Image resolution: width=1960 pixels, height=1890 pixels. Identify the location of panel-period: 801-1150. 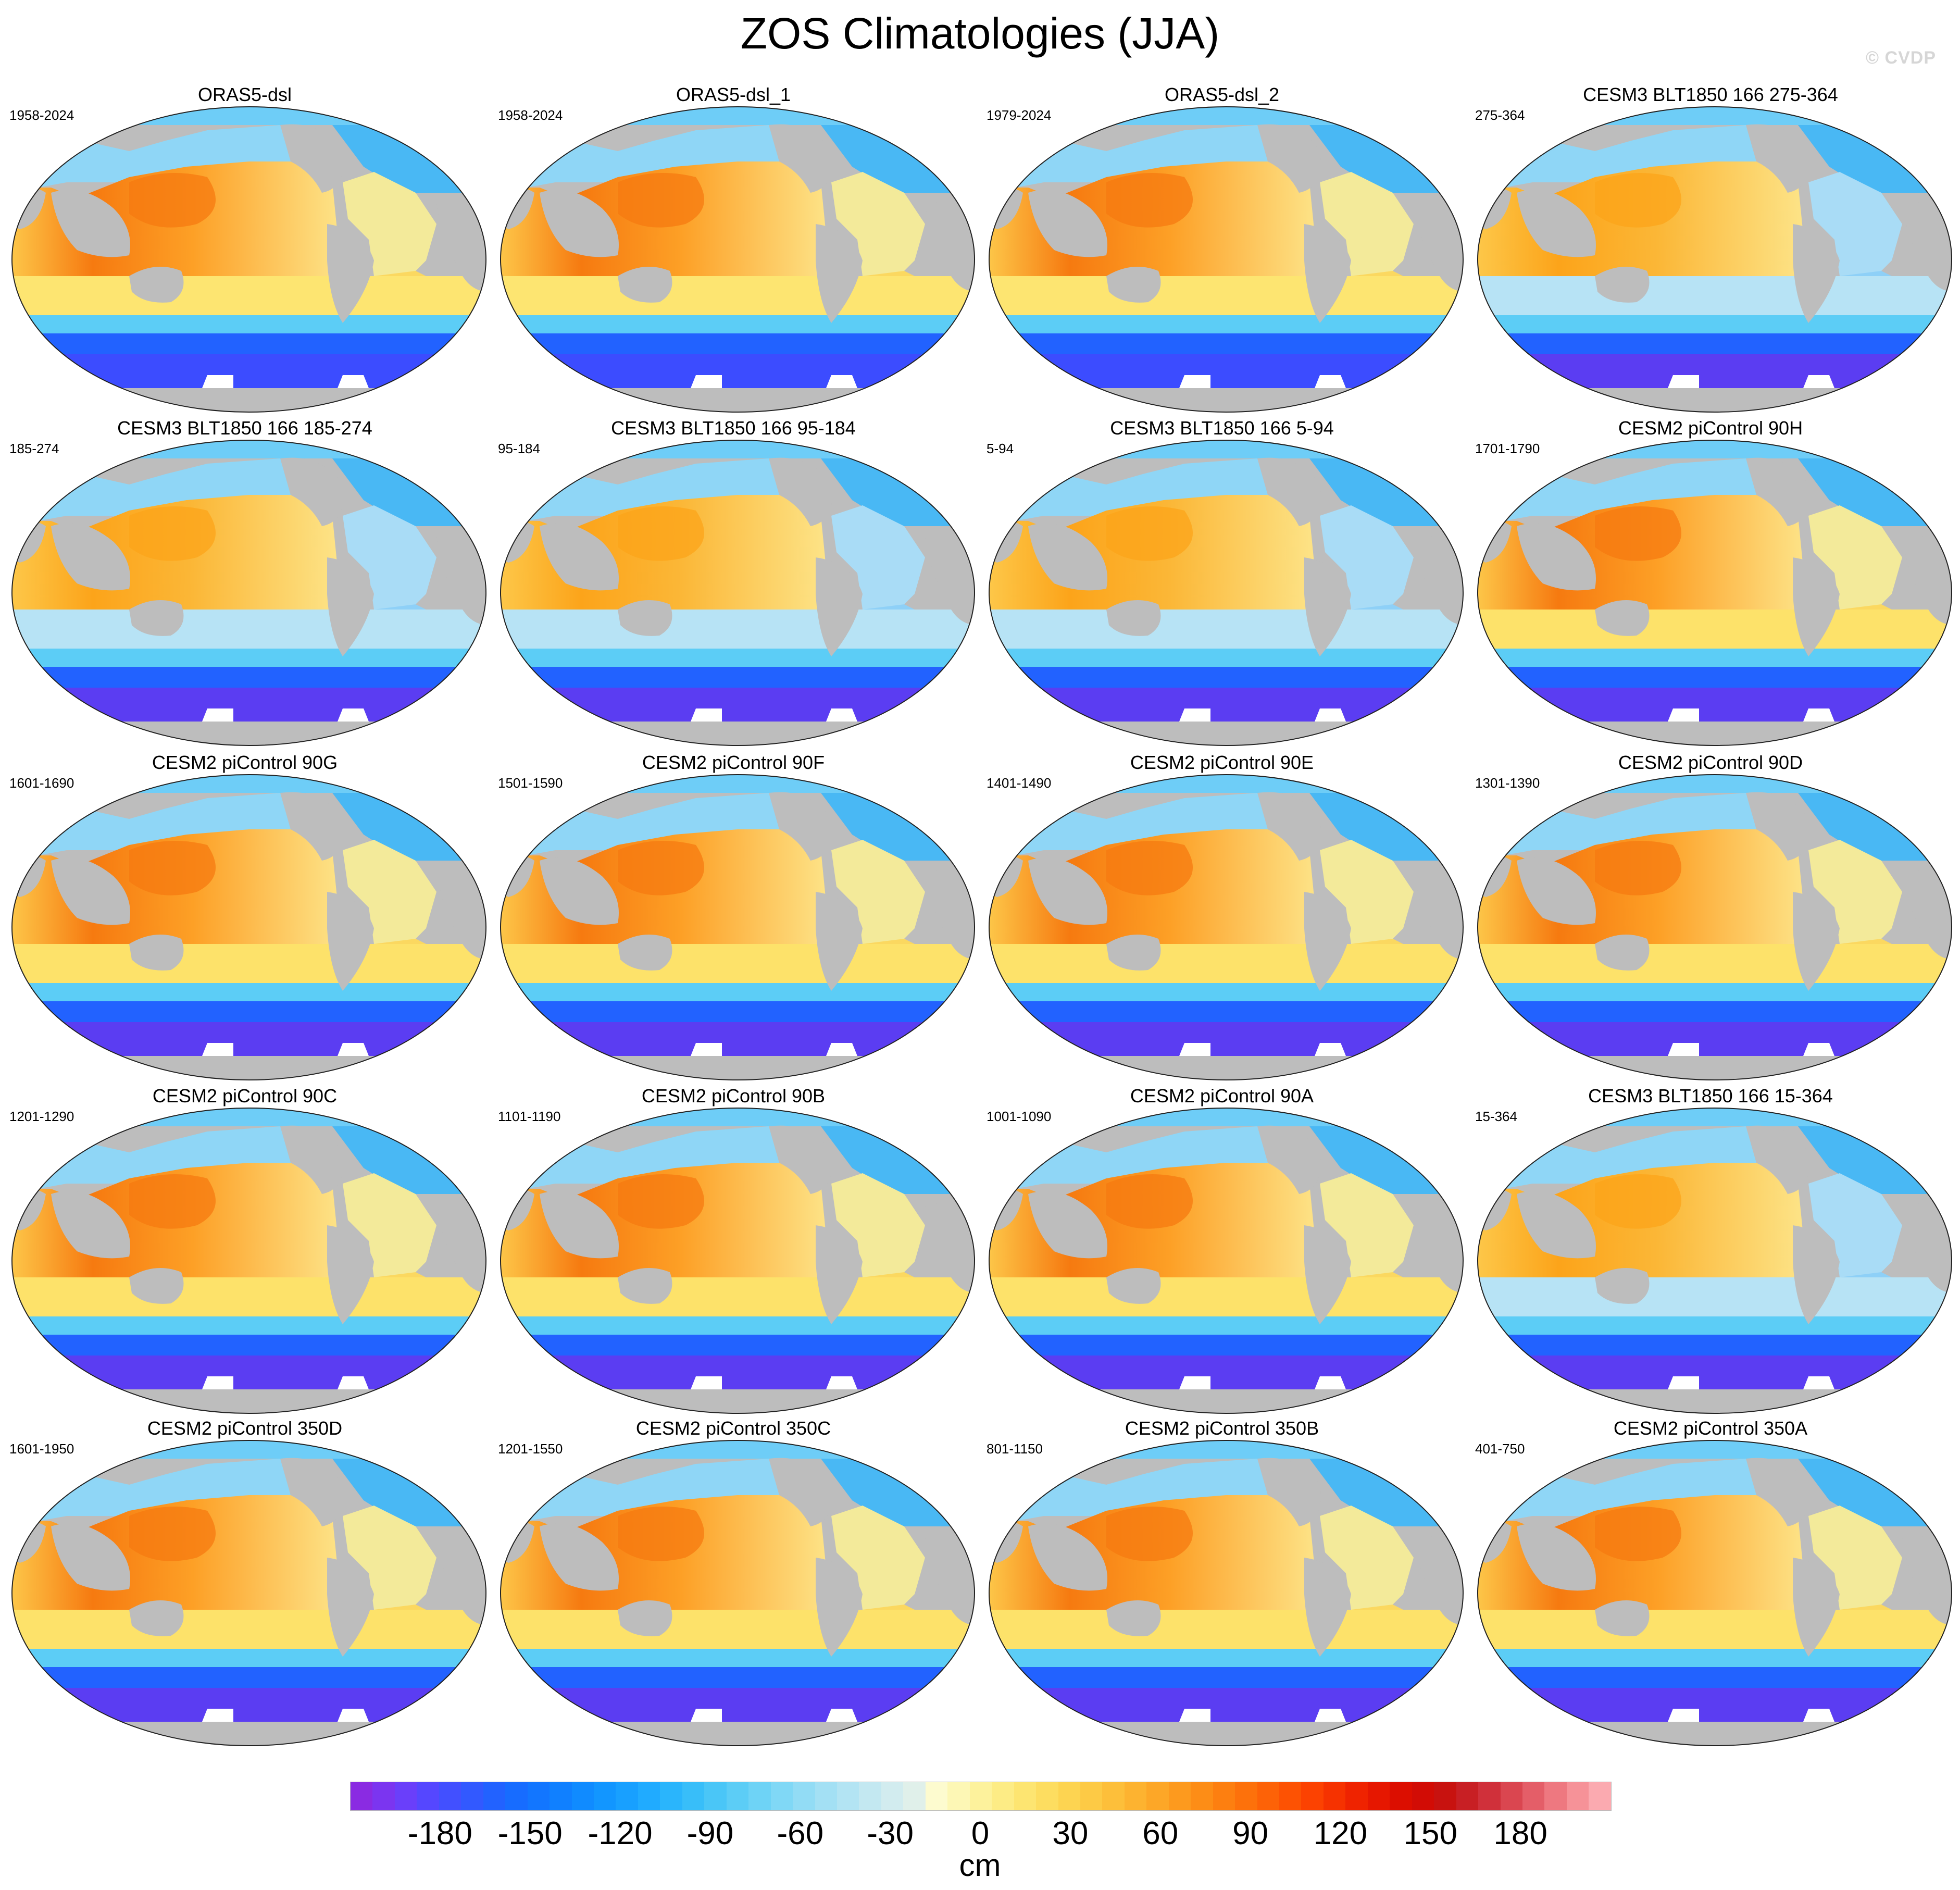
(1015, 1449).